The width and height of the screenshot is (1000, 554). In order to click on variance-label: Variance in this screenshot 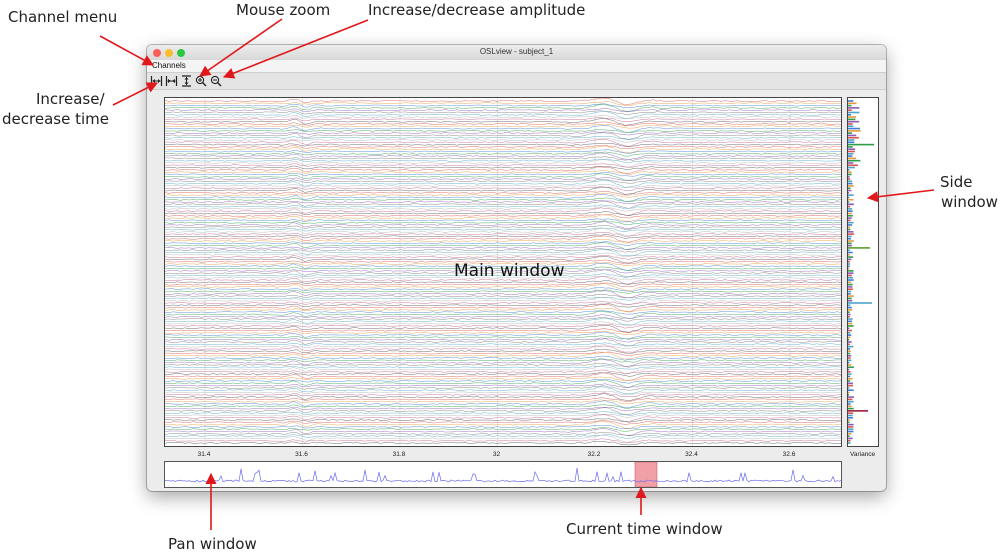, I will do `click(863, 454)`.